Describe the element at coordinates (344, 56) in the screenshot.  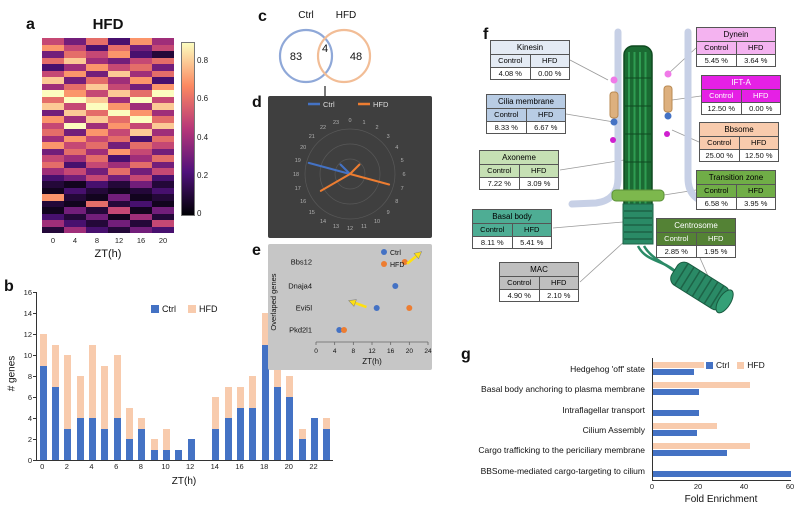
I see `venn-hfd-circle` at that location.